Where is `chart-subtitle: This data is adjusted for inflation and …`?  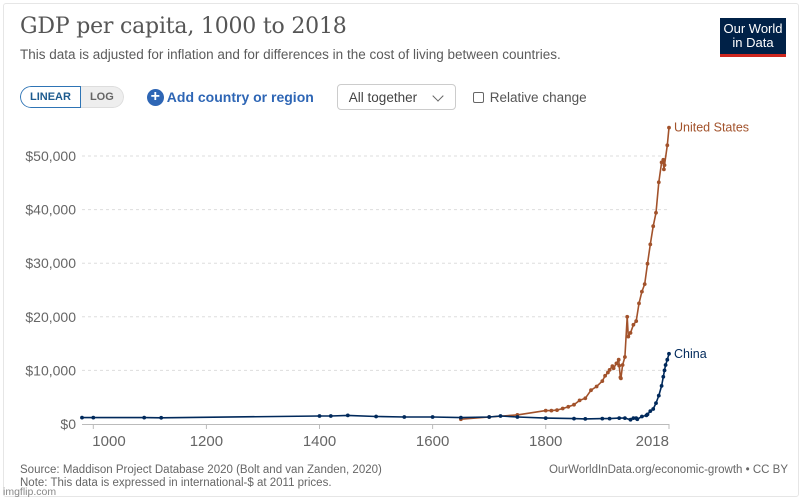 chart-subtitle: This data is adjusted for inflation and … is located at coordinates (290, 54).